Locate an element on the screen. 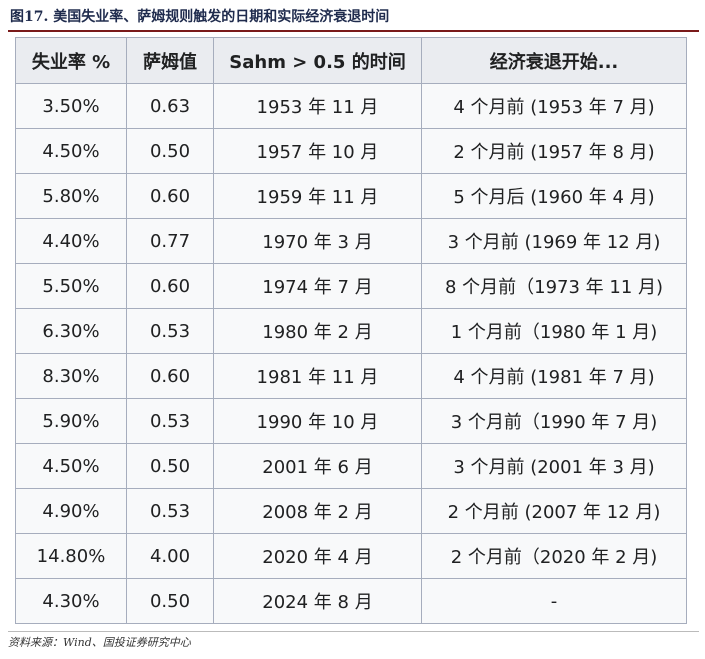 This screenshot has width=705, height=659. recession-start-cell: 4 个月前 (1981 年 7 月) is located at coordinates (554, 376).